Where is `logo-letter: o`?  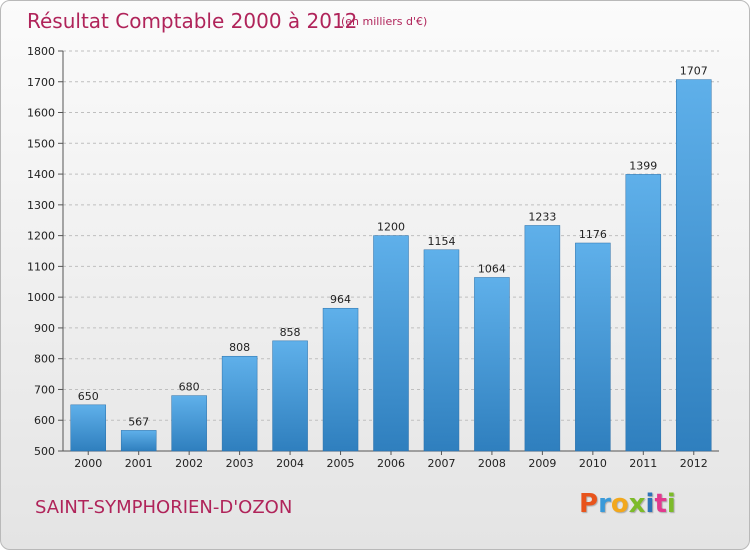 logo-letter: o is located at coordinates (619, 504).